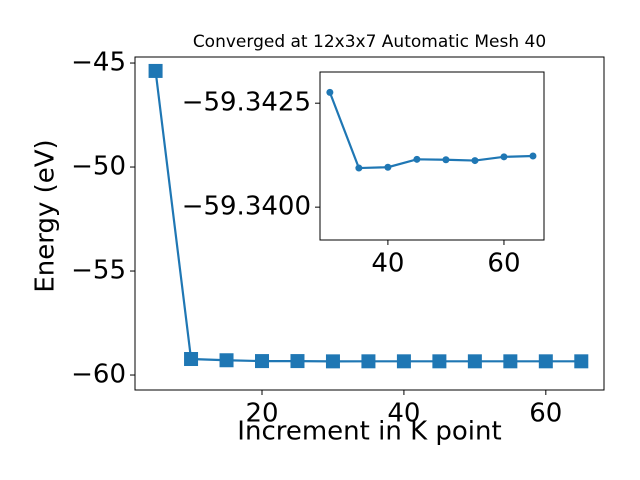  Describe the element at coordinates (46, 215) in the screenshot. I see `y-axis-label: Energy (eV)` at that location.